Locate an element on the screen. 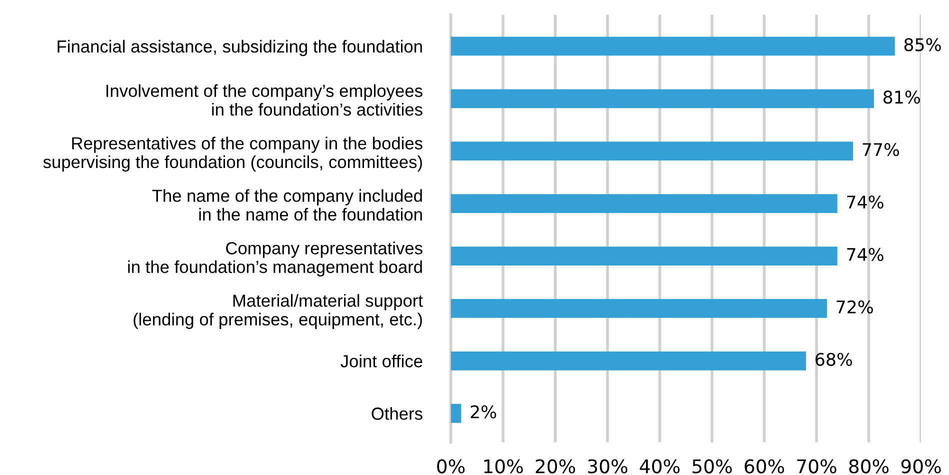 The height and width of the screenshot is (475, 949). data-label: 81% is located at coordinates (901, 97).